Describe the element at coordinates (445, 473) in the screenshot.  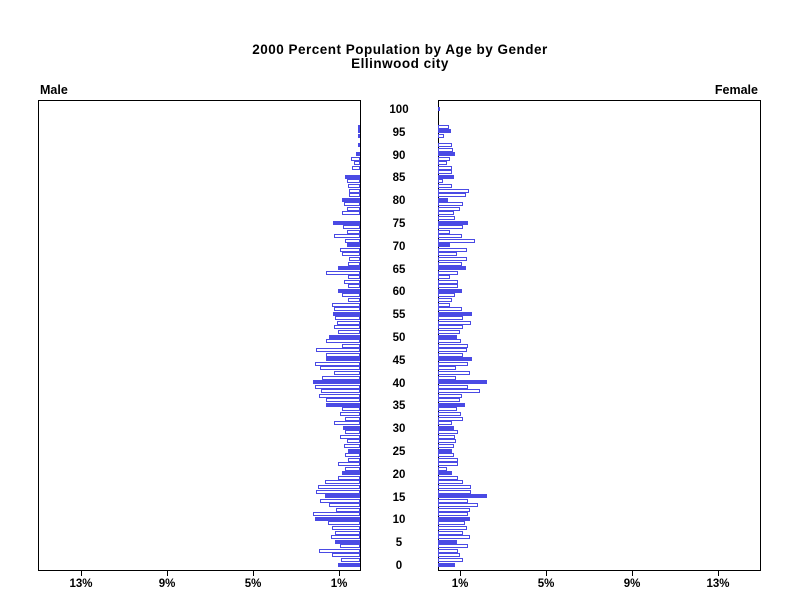
I see `female-age-20-bar` at that location.